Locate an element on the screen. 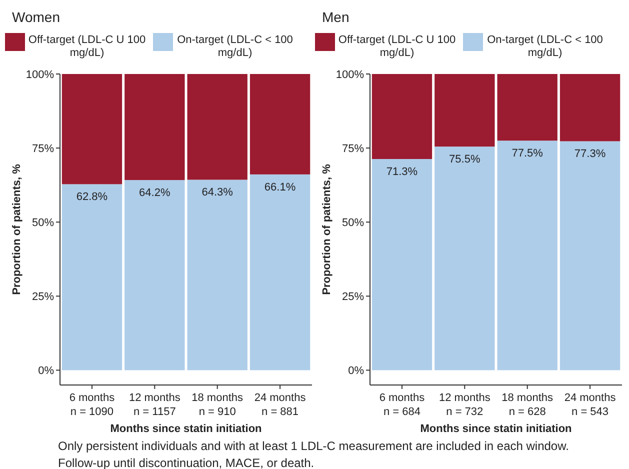 Image resolution: width=629 pixels, height=469 pixels. x-tick-label: 24 months n = 881 is located at coordinates (280, 405).